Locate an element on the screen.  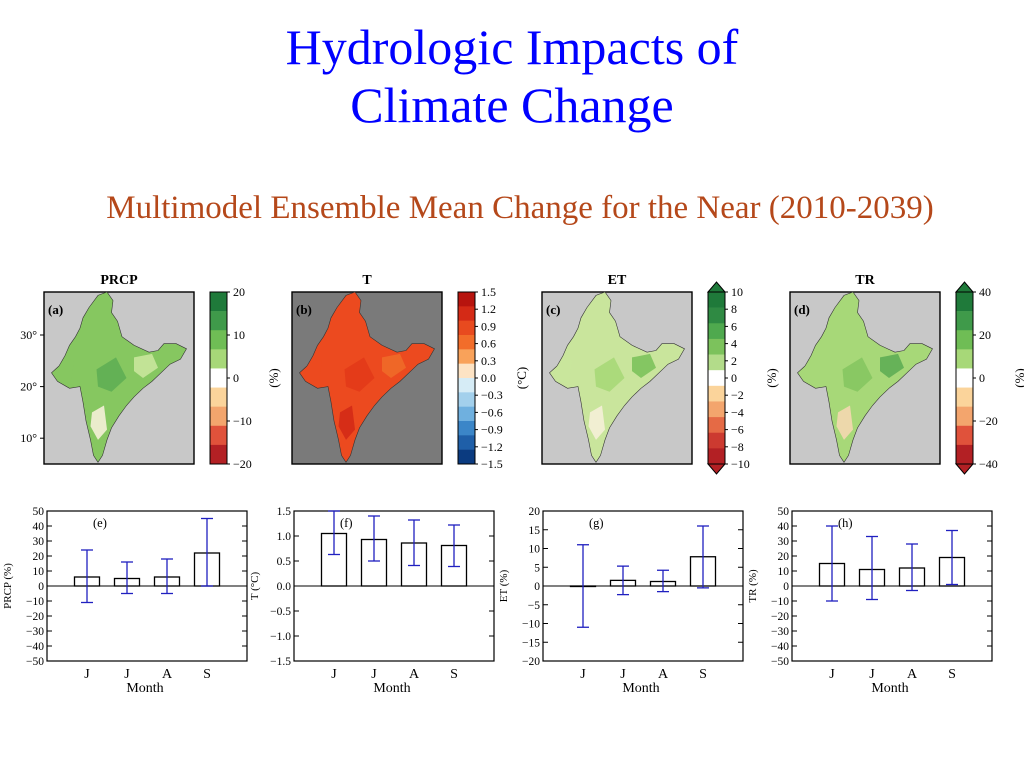
y-tick-label: −10 is located at coordinates (35, 602).